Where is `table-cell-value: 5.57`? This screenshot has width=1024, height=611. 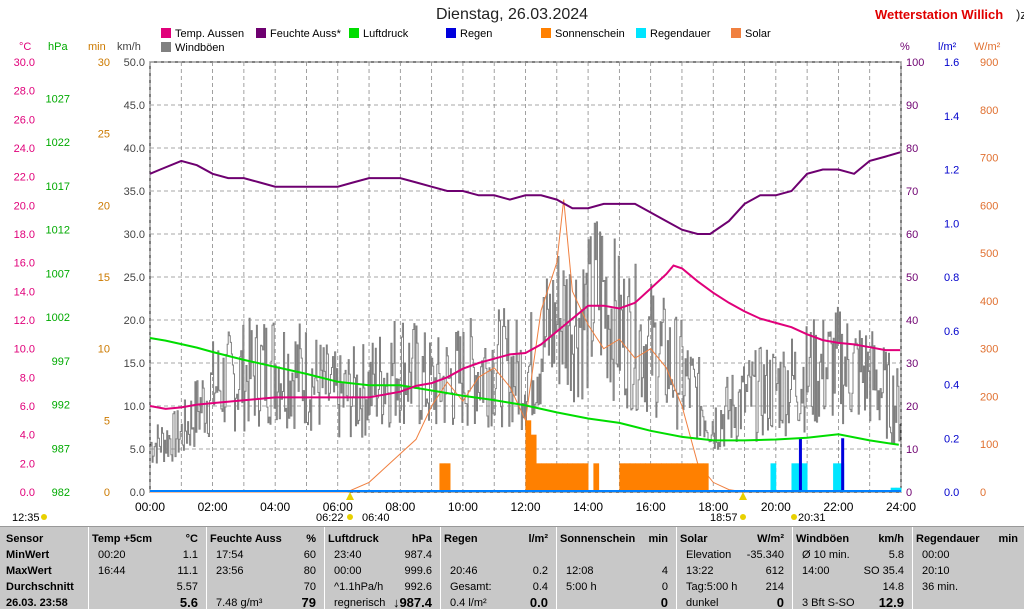
table-cell-value: 5.57 is located at coordinates (187, 587).